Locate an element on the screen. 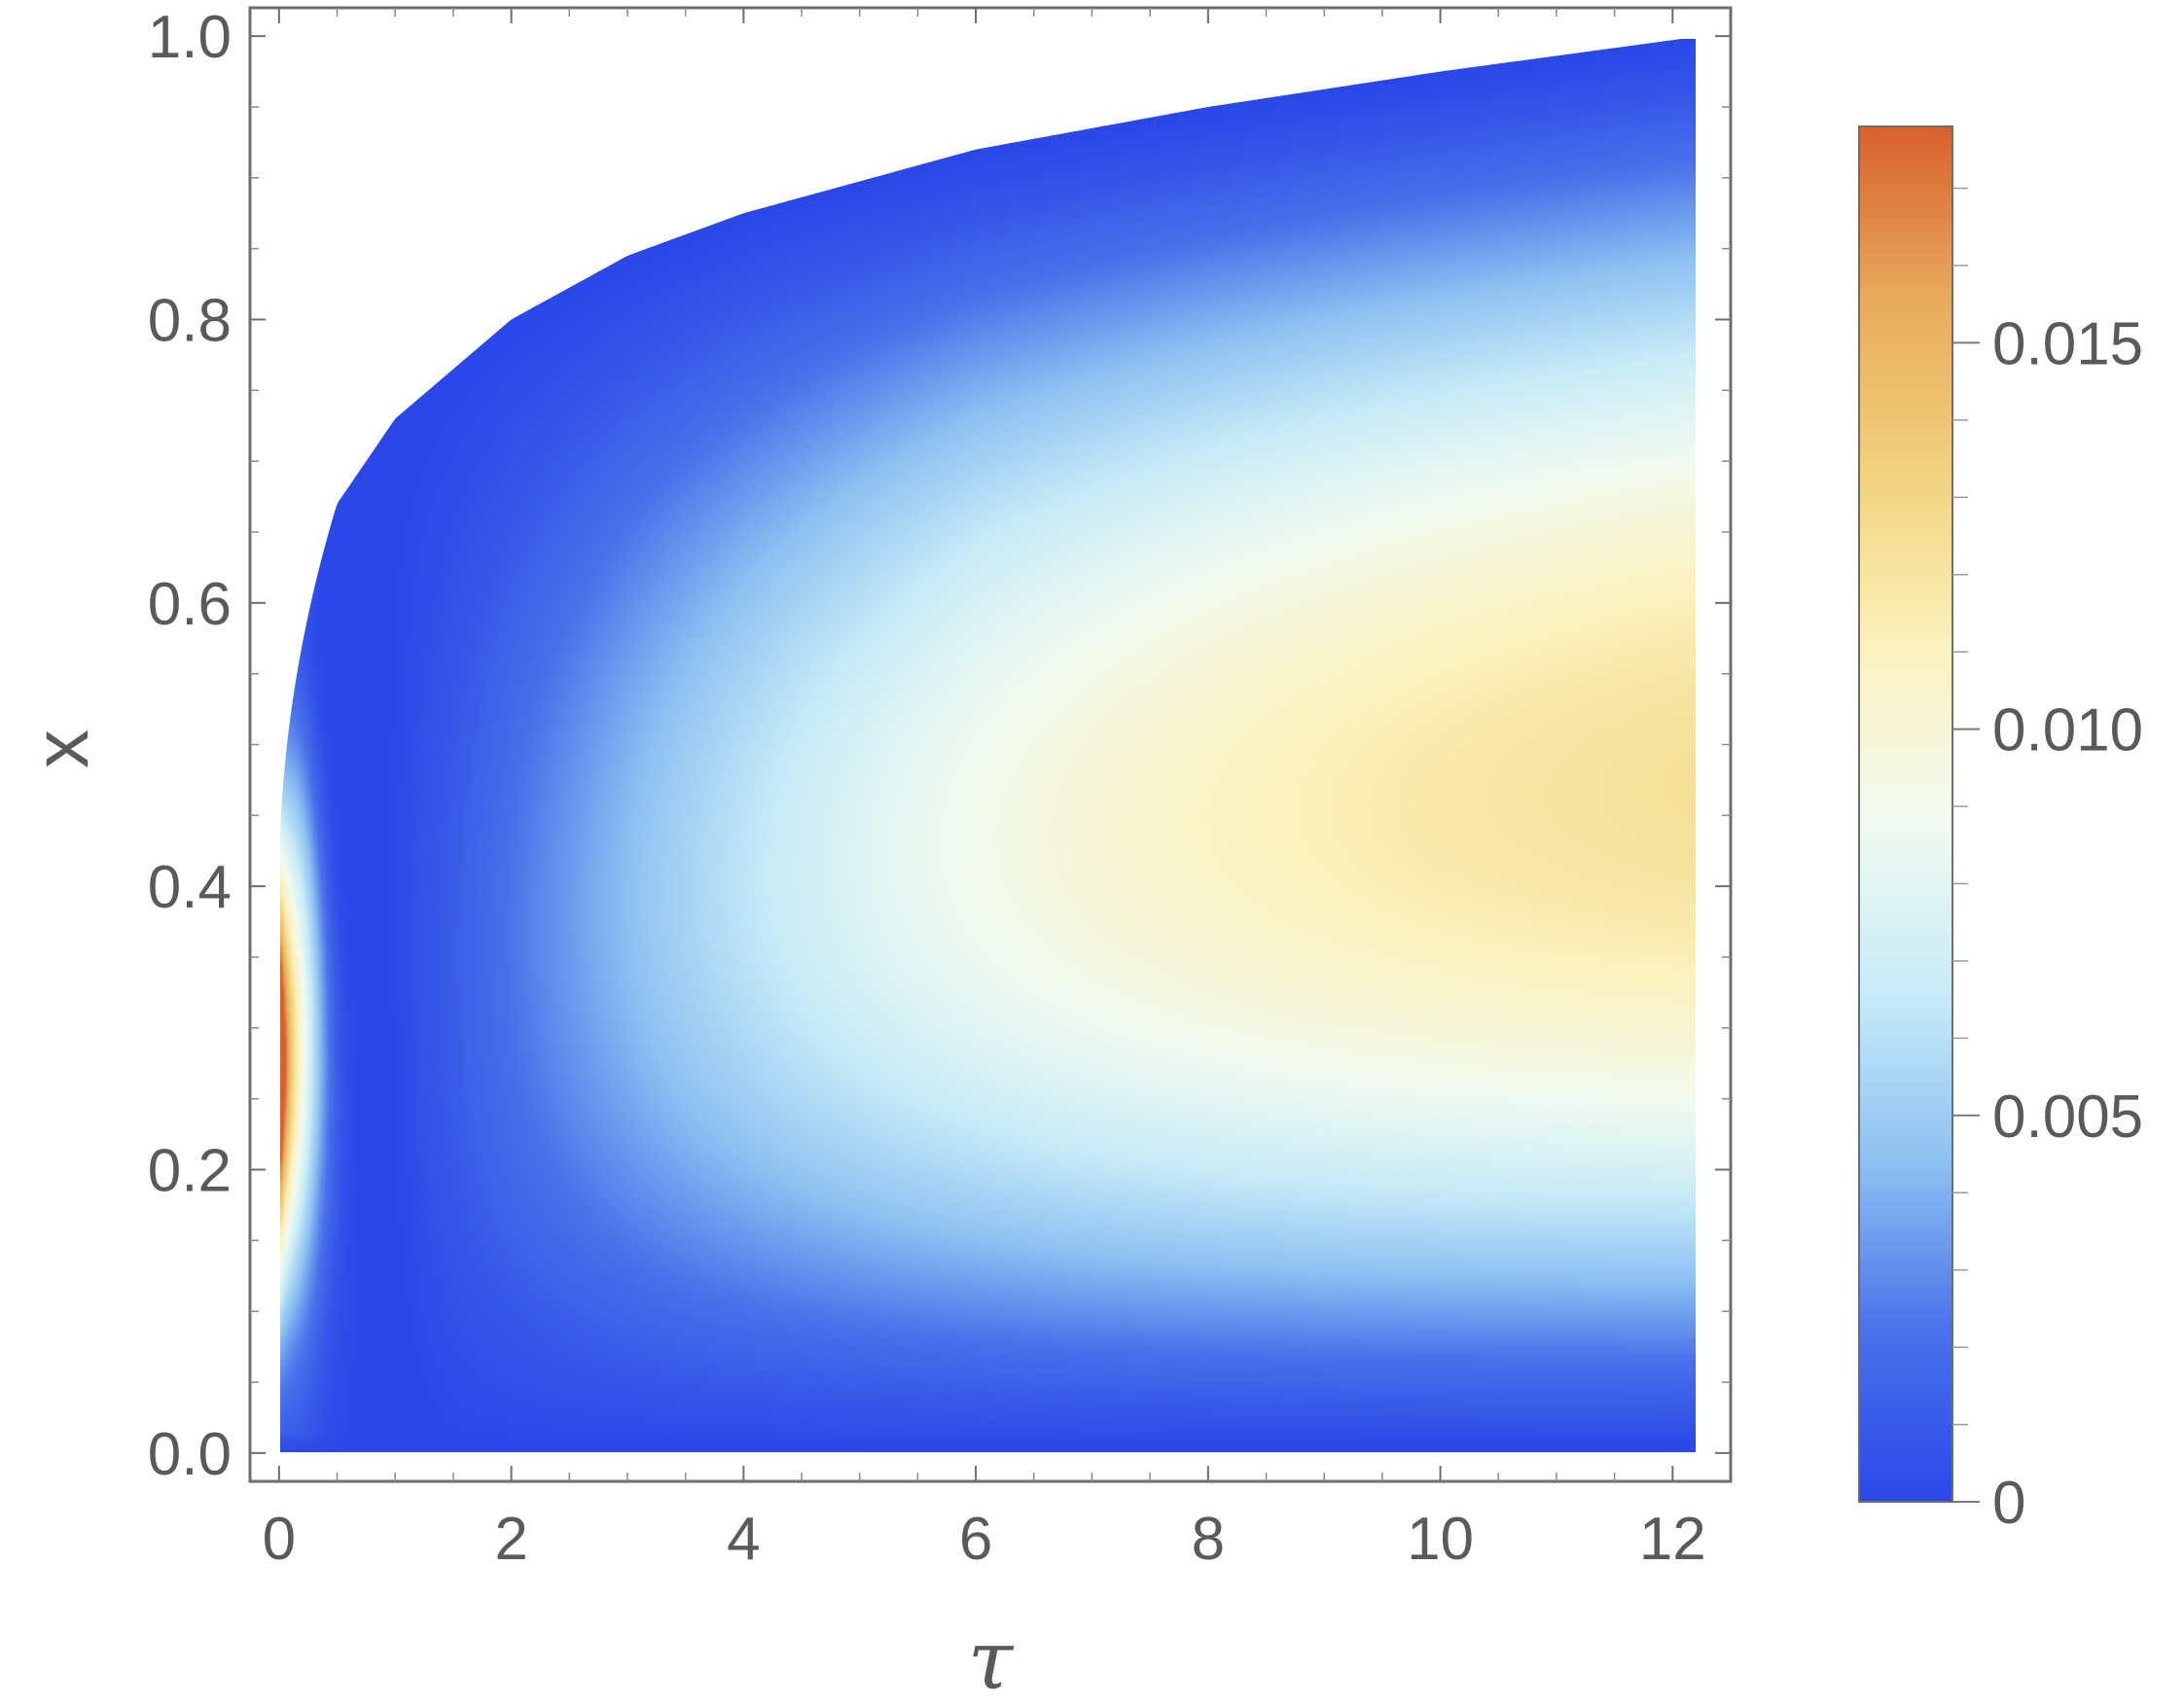 Image resolution: width=2184 pixels, height=1708 pixels. colorbar: 0 0.005 0.010 0.015 is located at coordinates (2000, 831).